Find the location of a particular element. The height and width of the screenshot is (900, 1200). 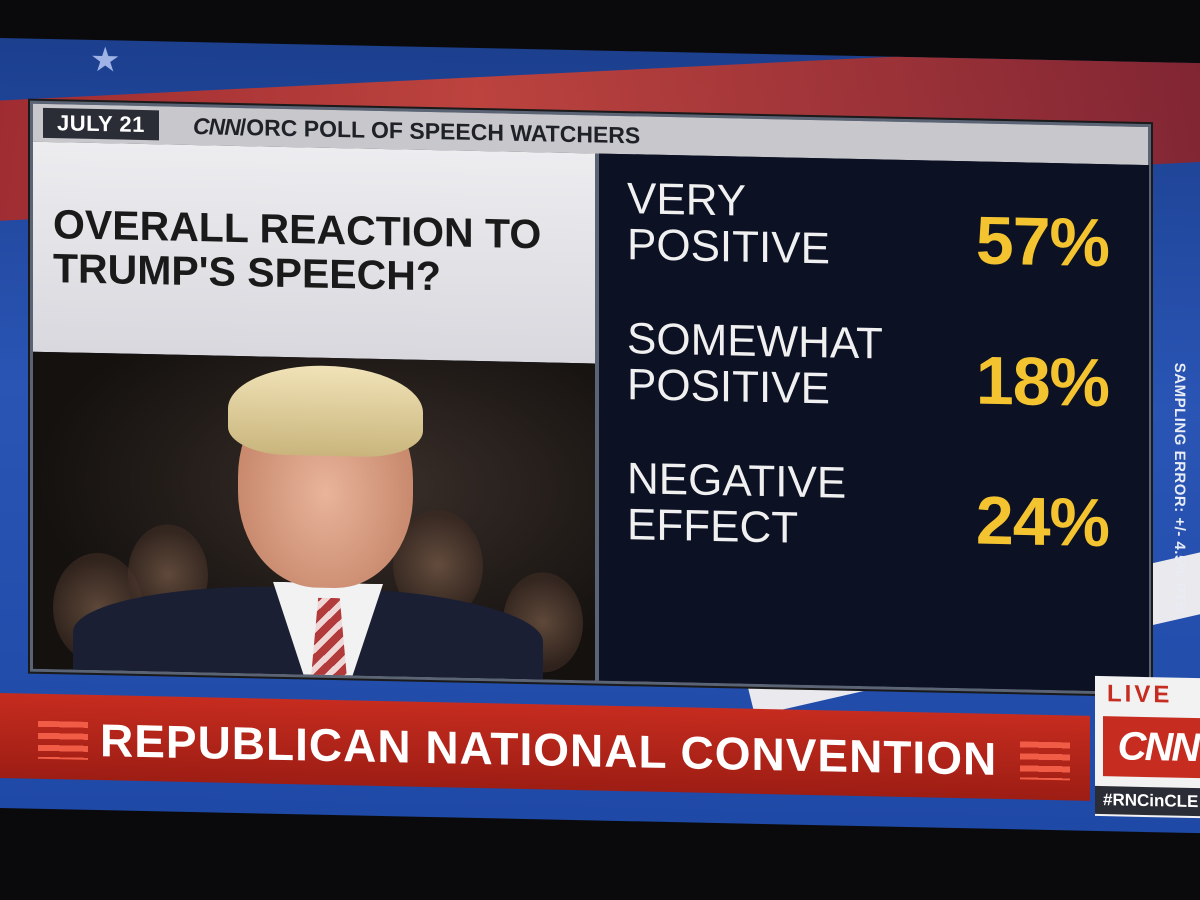

poll-title: CNN/ORC POLL OF SPEECH WATCHERS is located at coordinates (416, 130).